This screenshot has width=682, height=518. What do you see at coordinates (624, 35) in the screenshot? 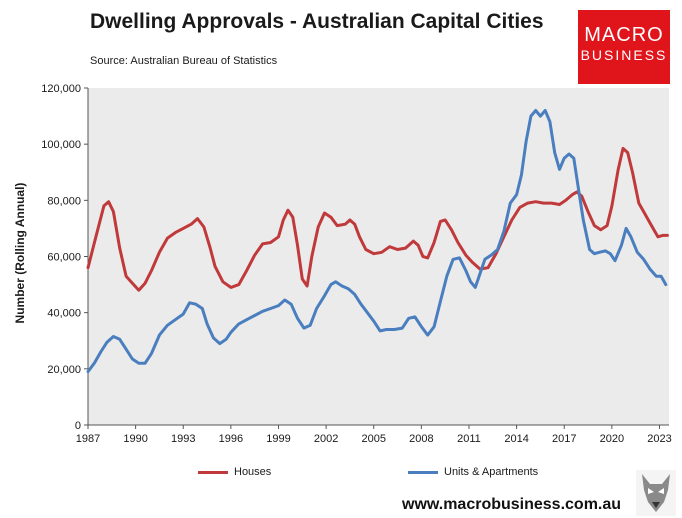
I see `logo-line-1: MACRO` at bounding box center [624, 35].